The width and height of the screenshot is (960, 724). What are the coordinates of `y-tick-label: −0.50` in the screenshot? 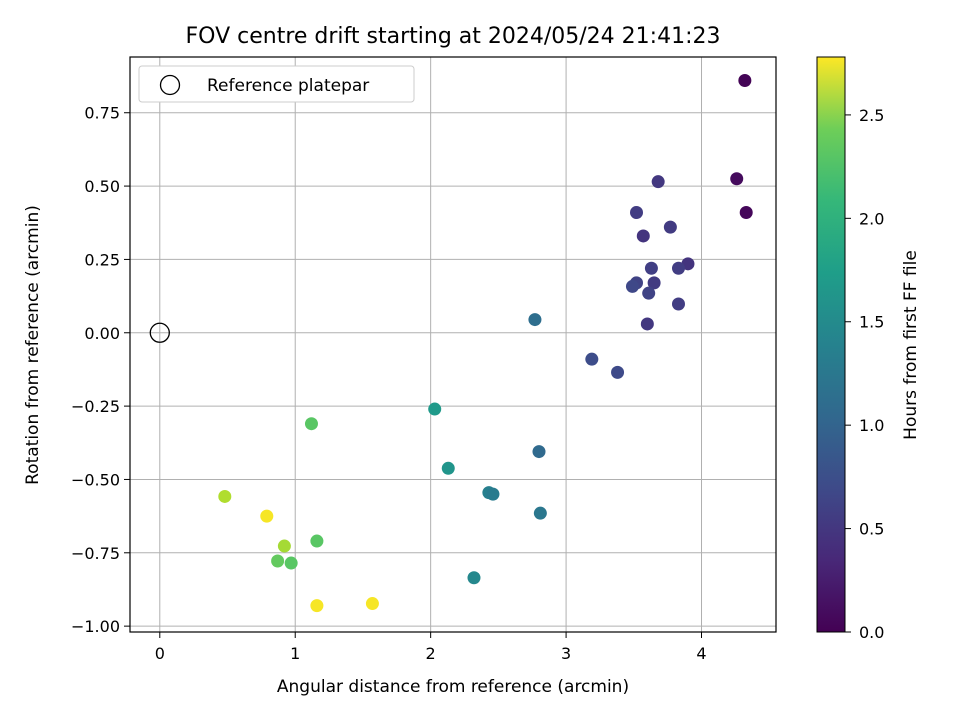 It's located at (95, 479).